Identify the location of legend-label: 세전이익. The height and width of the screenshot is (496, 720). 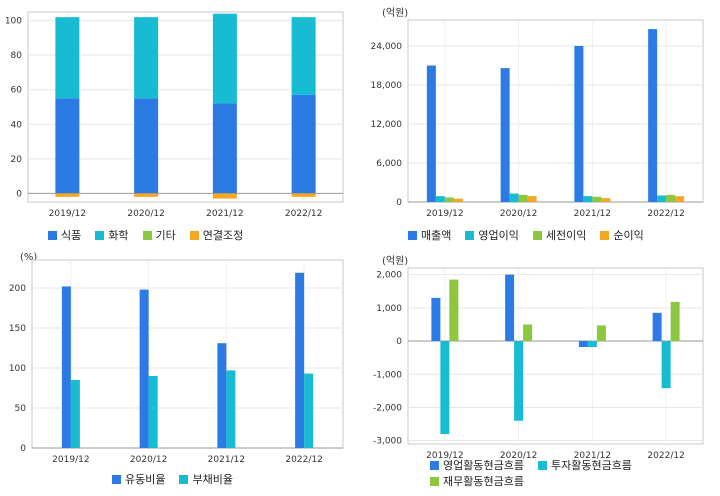
(566, 235).